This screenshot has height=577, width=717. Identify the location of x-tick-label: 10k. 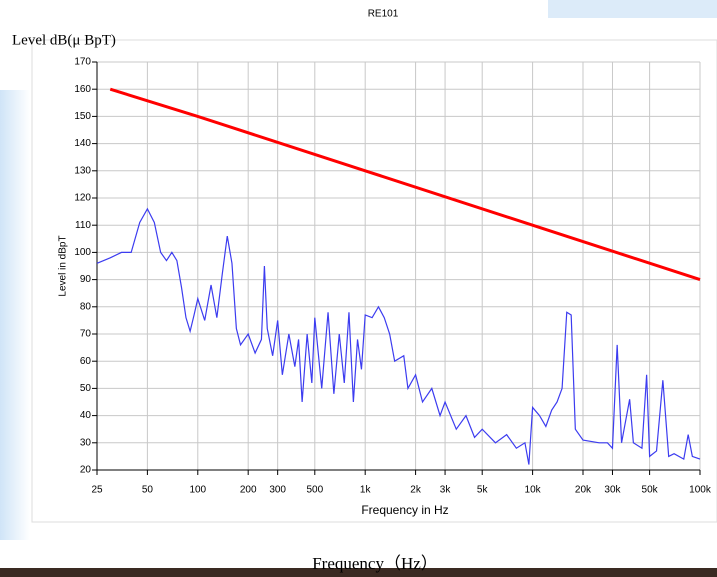
(533, 490).